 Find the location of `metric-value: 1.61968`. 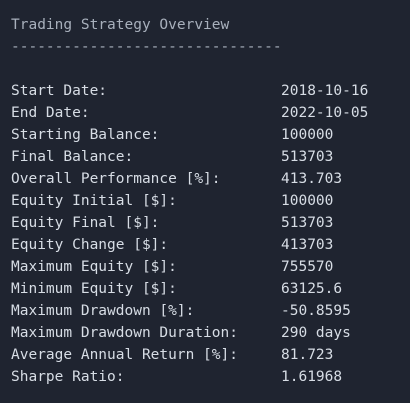

metric-value: 1.61968 is located at coordinates (312, 377).